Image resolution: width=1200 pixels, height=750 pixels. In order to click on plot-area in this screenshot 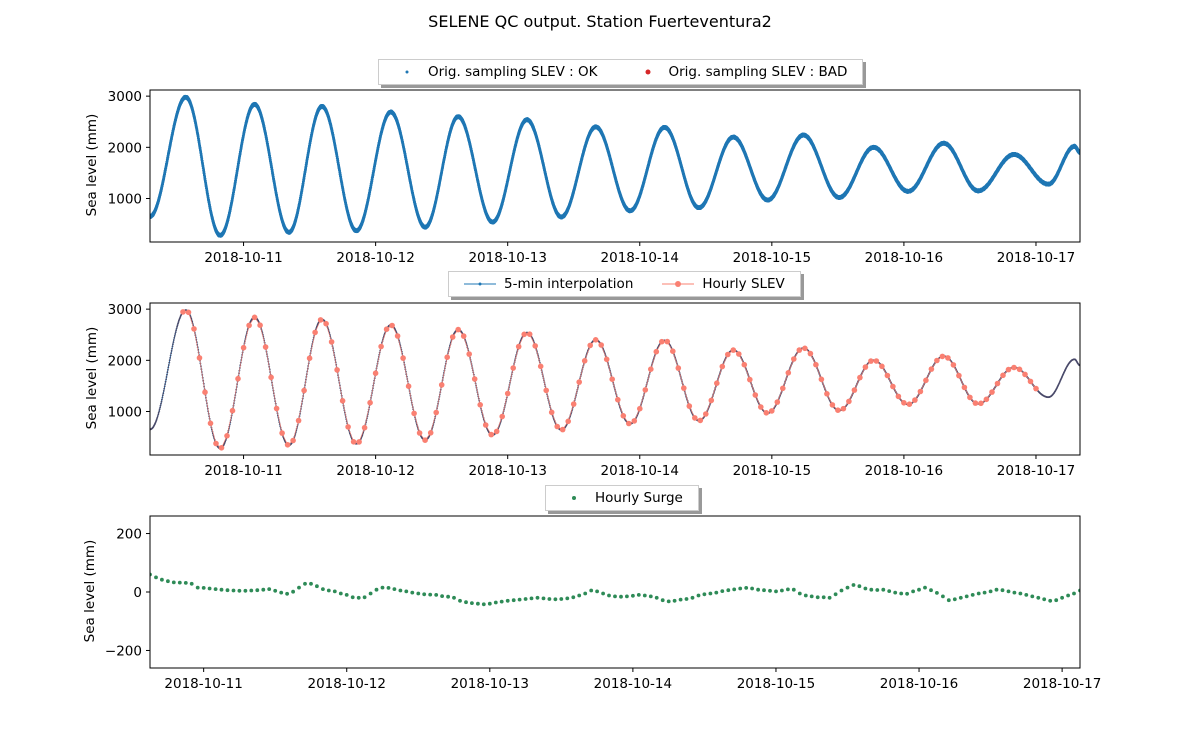, I will do `click(615, 166)`.